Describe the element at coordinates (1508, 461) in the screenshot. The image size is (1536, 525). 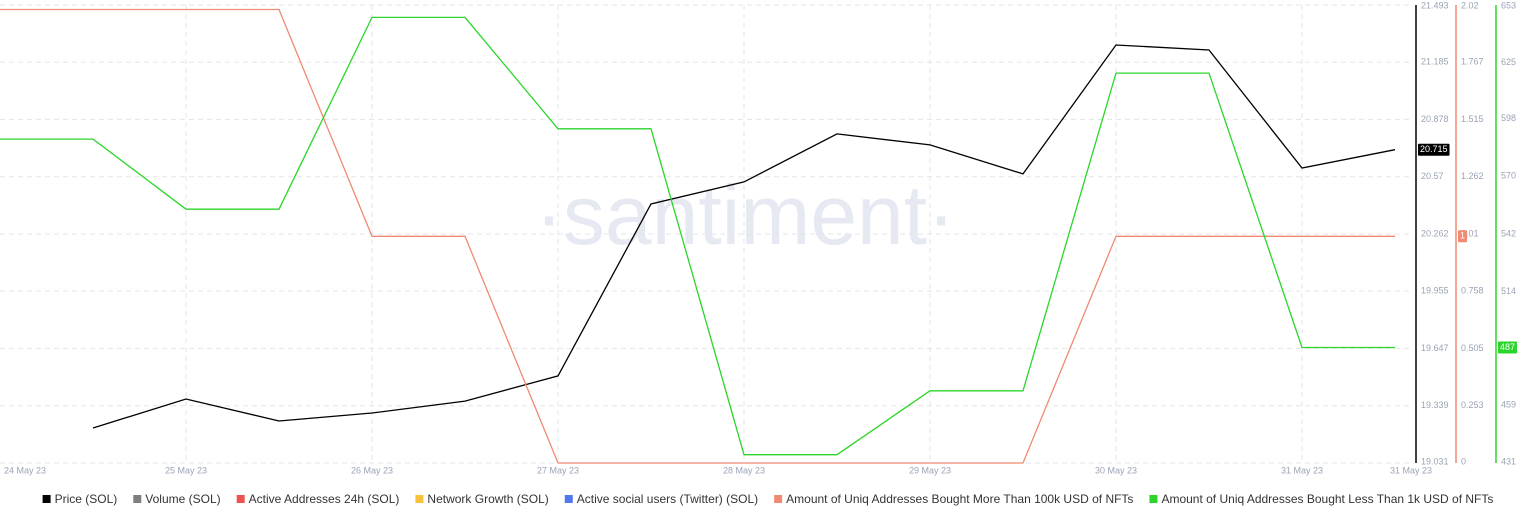
I see `y-tick-label: 431` at that location.